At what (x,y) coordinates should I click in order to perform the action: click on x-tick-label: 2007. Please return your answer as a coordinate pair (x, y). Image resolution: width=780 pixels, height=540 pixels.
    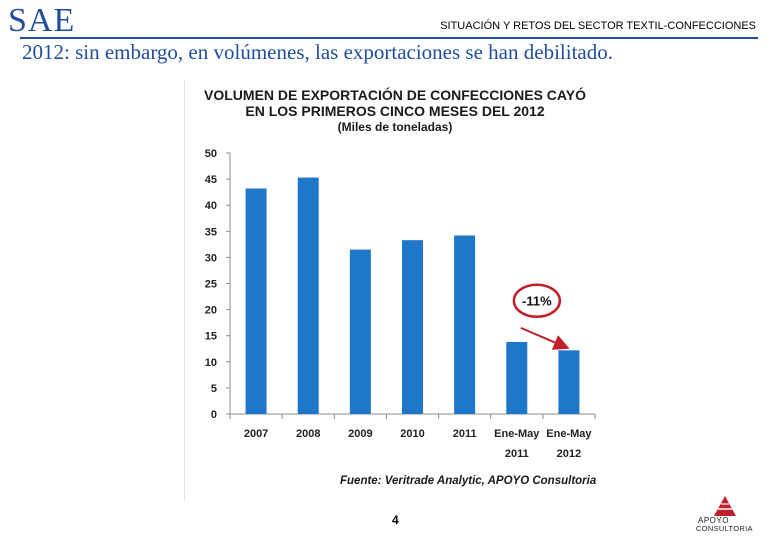
    Looking at the image, I should click on (256, 434).